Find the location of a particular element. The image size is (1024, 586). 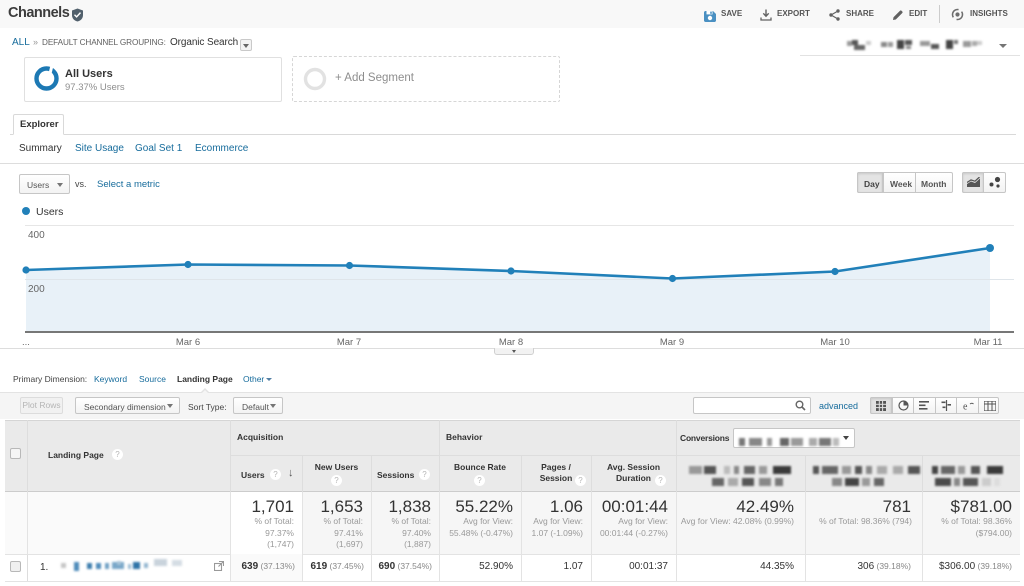

svg-text: Mar 7 is located at coordinates (349, 342).